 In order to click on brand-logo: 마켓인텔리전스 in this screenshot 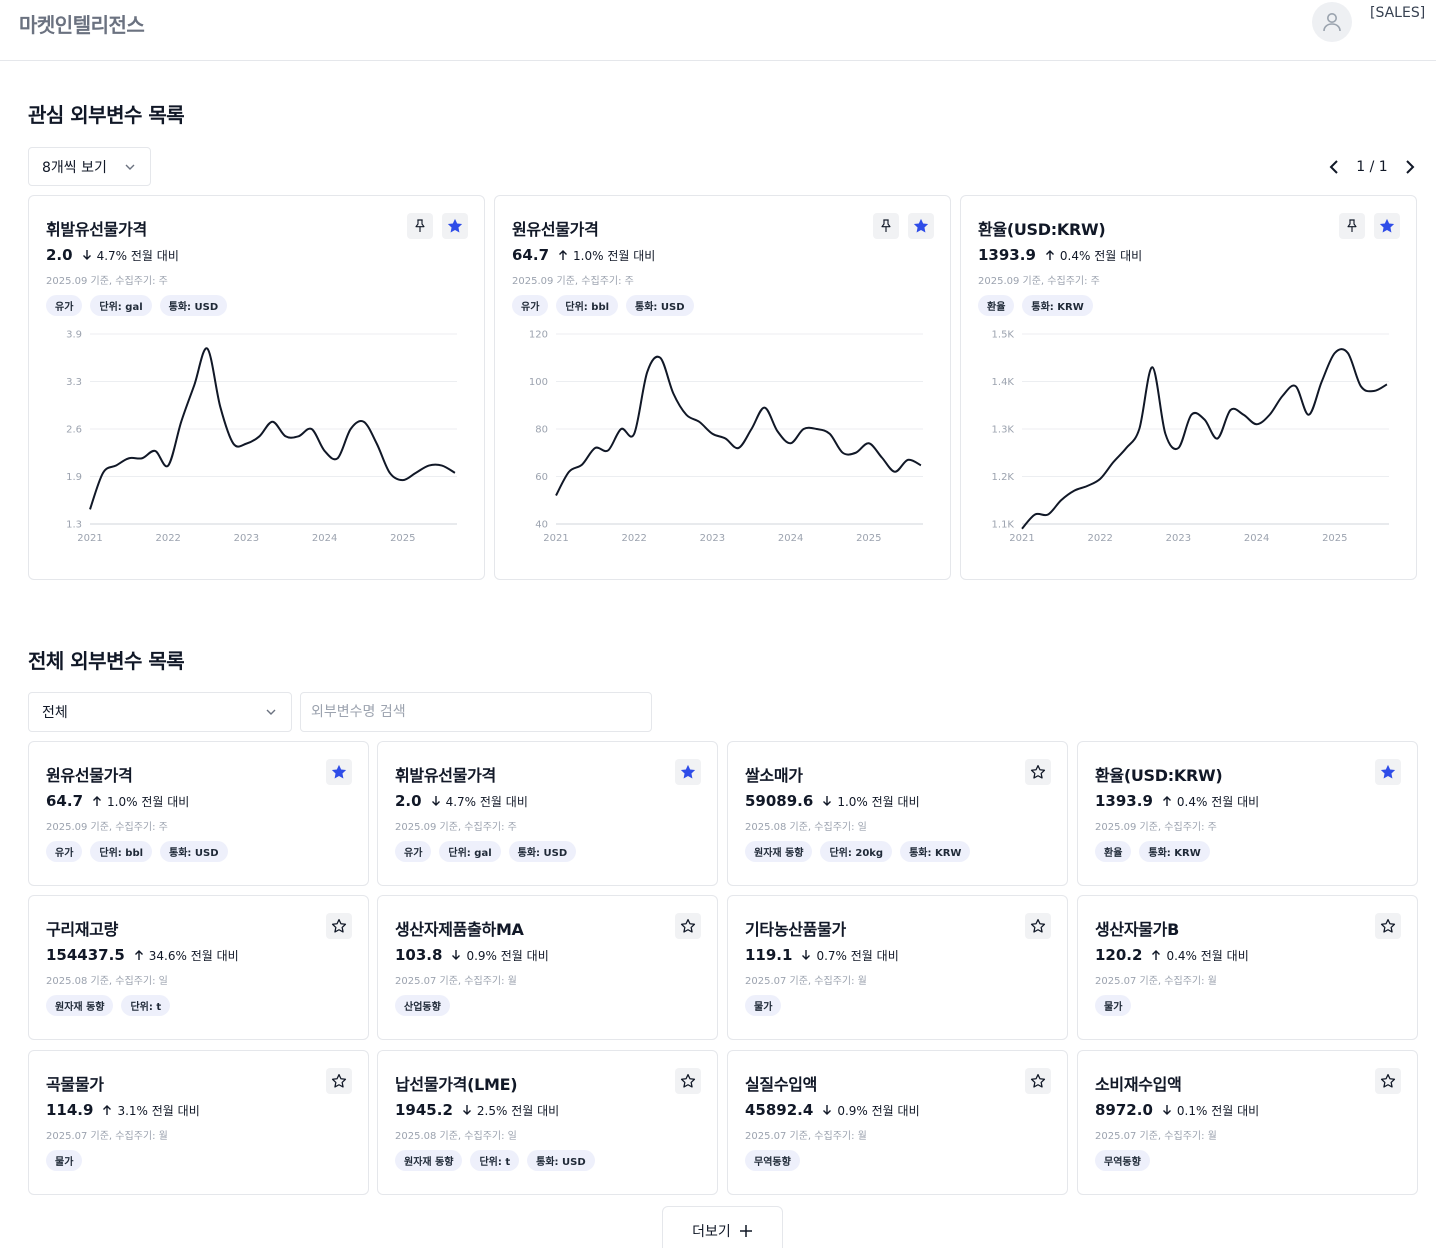, I will do `click(82, 25)`.